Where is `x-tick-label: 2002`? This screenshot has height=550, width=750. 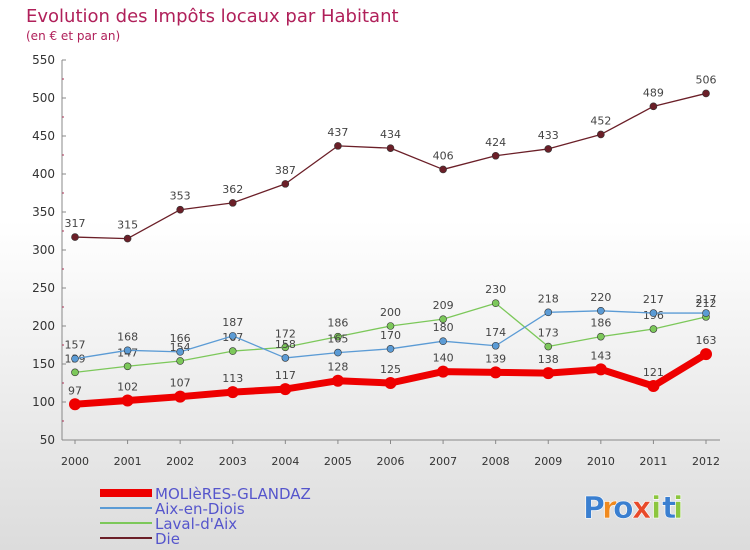
x-tick-label: 2002 is located at coordinates (180, 461).